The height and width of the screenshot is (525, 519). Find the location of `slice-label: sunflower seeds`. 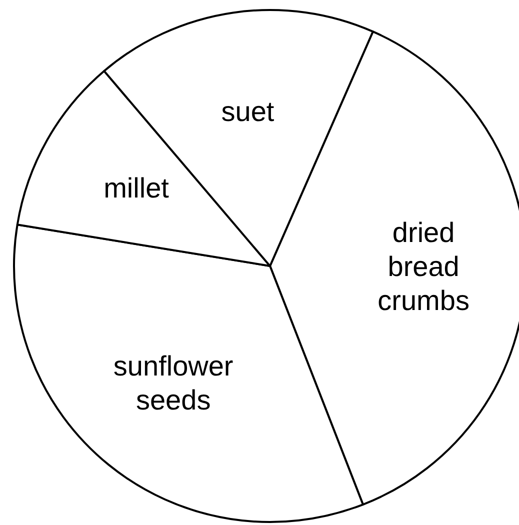

slice-label: sunflower seeds is located at coordinates (173, 383).